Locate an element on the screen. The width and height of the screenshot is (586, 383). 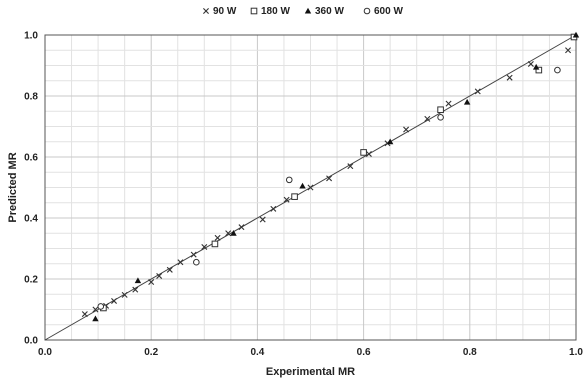
x-tick-label: 0.2 is located at coordinates (151, 352).